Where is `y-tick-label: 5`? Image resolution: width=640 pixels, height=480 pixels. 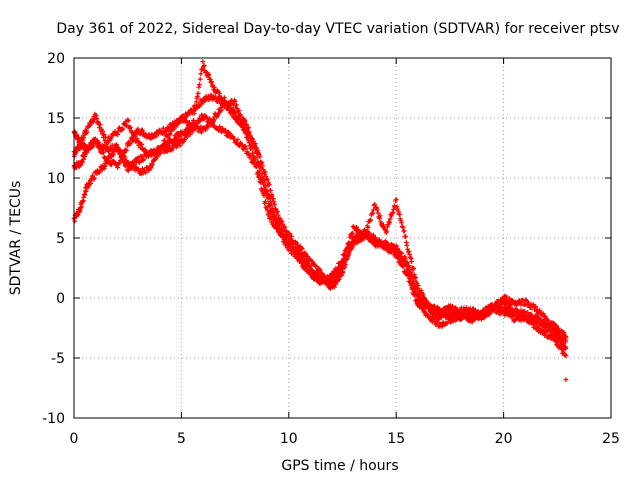
y-tick-label: 5 is located at coordinates (60, 239).